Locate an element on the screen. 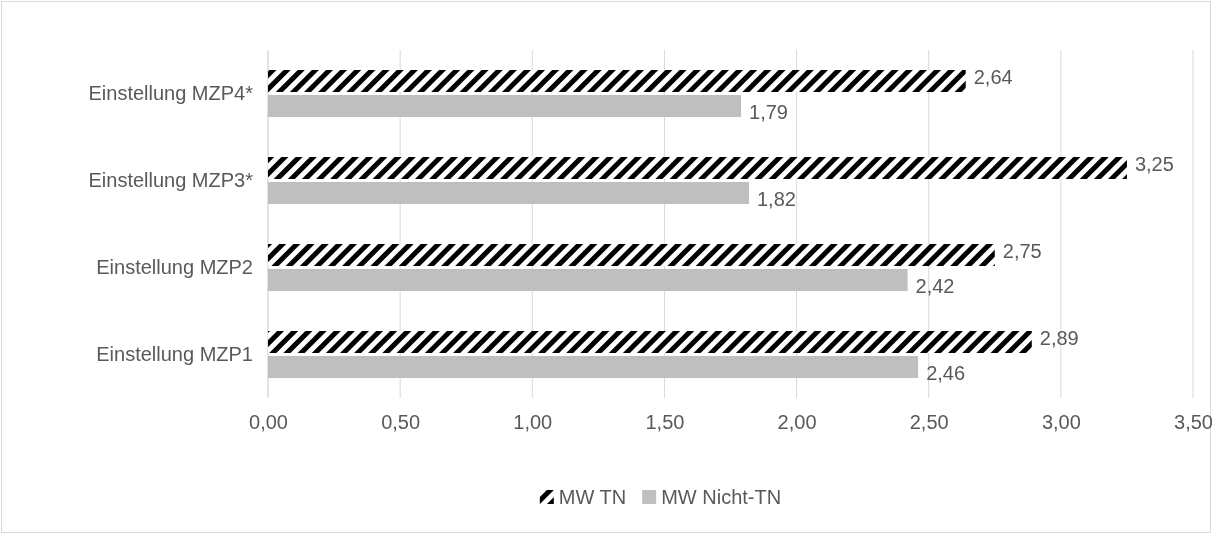 This screenshot has height=536, width=1214. y-tick-label: Einstellung MZP4* is located at coordinates (171, 92).